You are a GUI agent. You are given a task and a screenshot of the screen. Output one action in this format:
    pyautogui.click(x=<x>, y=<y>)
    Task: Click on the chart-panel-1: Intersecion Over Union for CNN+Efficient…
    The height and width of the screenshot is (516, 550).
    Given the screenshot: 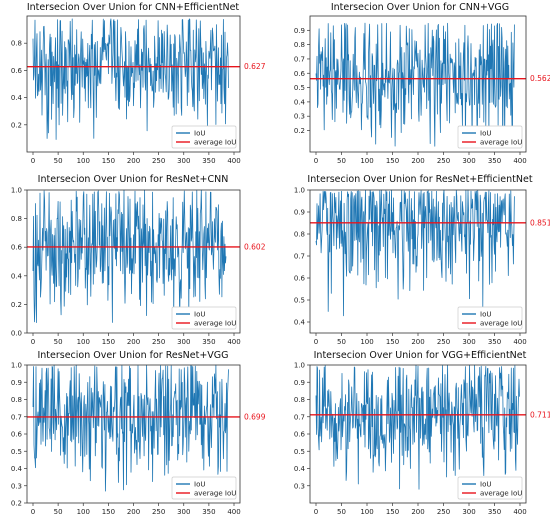 What is the action you would take?
    pyautogui.click(x=138, y=83)
    